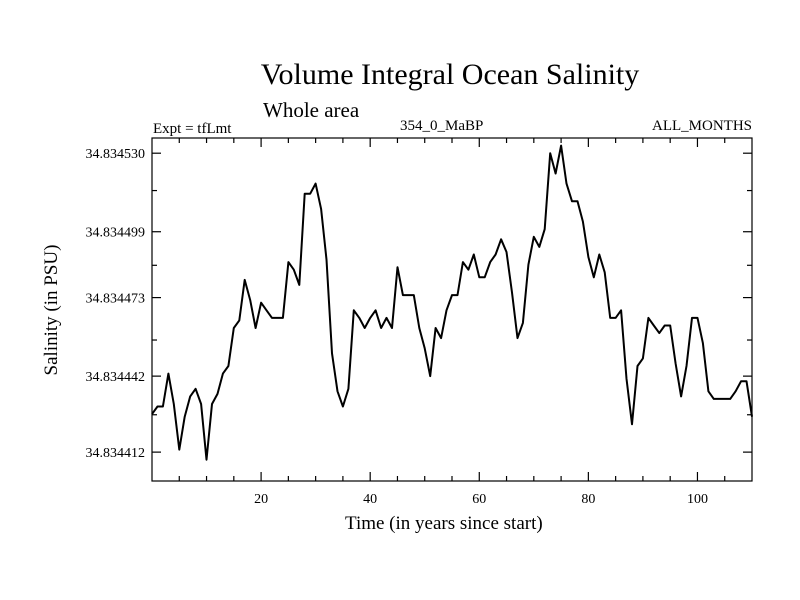  What do you see at coordinates (442, 126) in the screenshot?
I see `period-label: 354_0_MaBP` at bounding box center [442, 126].